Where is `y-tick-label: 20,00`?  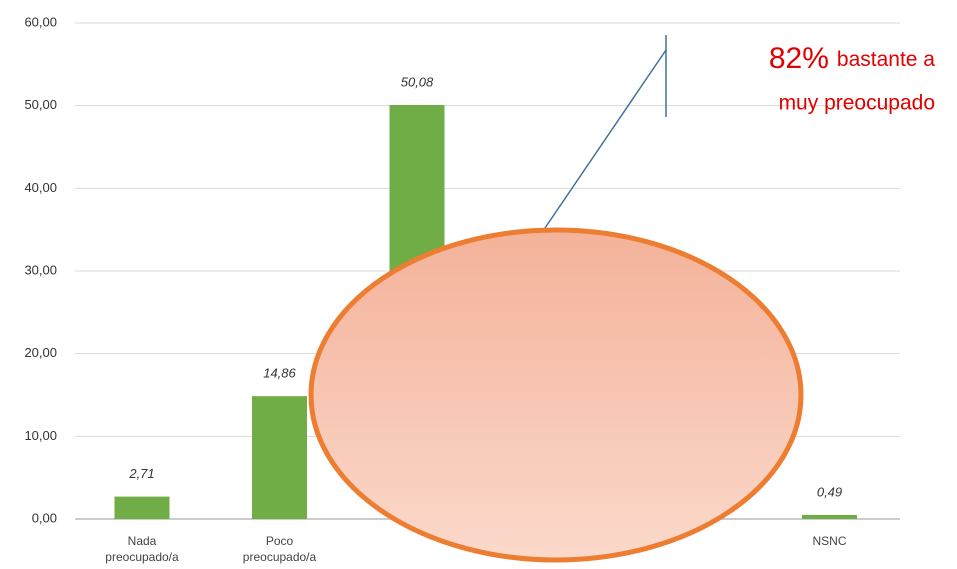 y-tick-label: 20,00 is located at coordinates (40, 352).